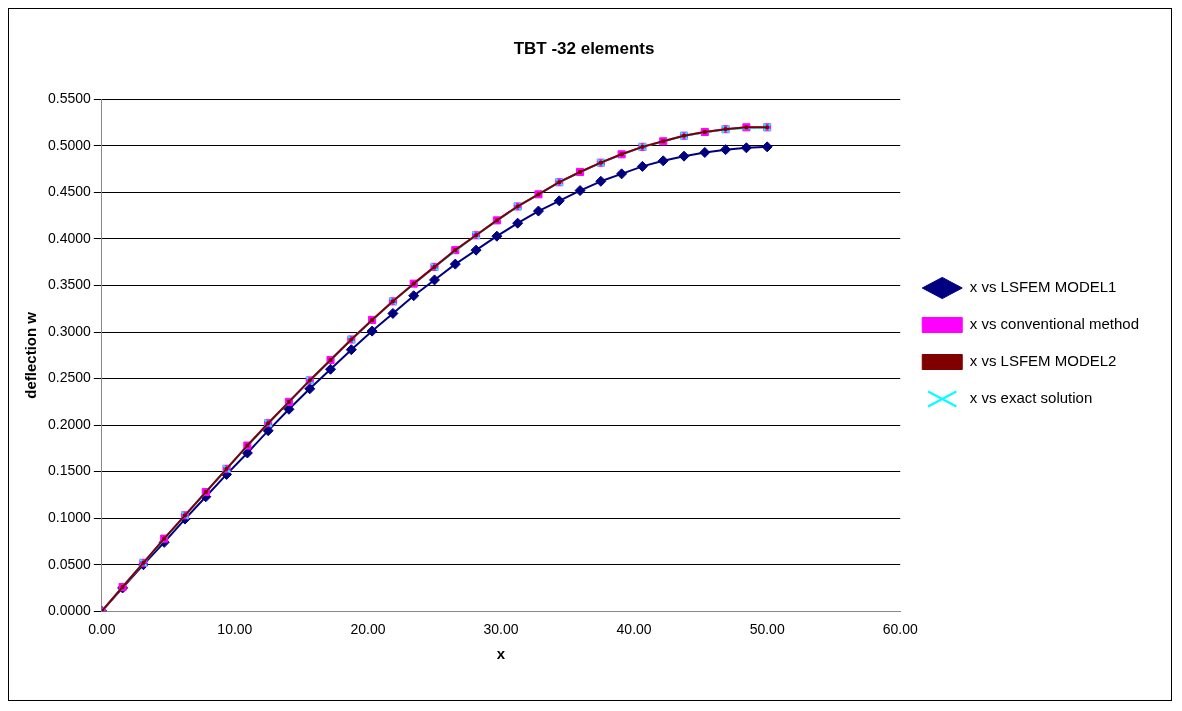 The image size is (1182, 711). I want to click on x-tick-label: 0.00, so click(102, 629).